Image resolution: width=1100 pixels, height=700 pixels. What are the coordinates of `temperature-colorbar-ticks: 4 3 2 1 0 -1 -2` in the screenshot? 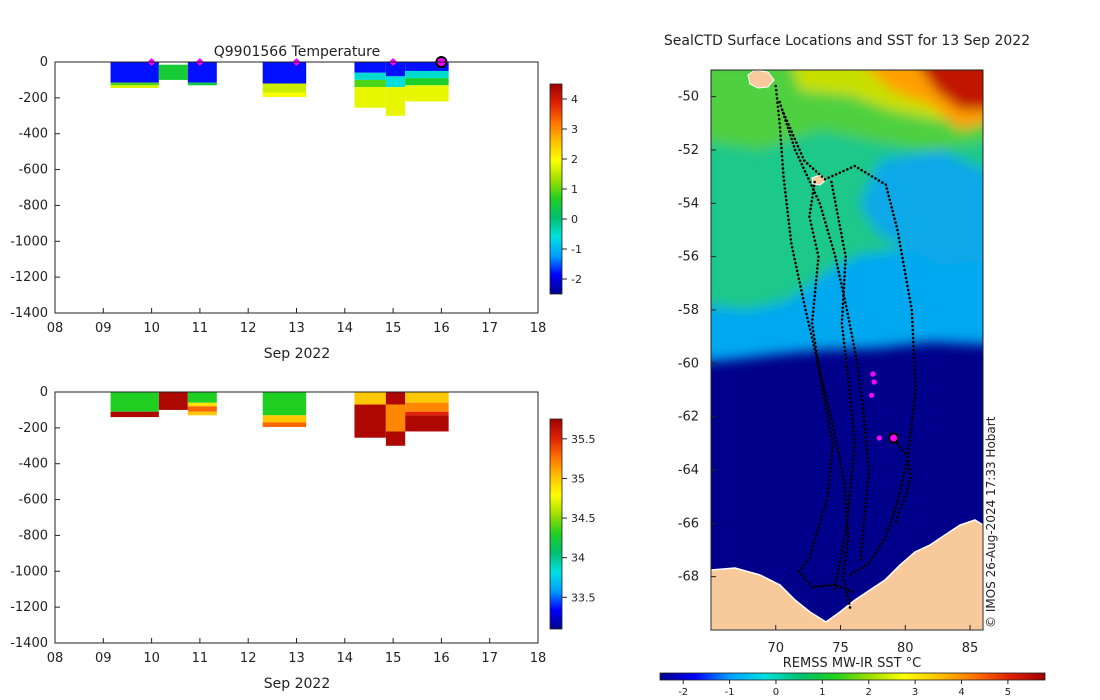 It's located at (572, 189).